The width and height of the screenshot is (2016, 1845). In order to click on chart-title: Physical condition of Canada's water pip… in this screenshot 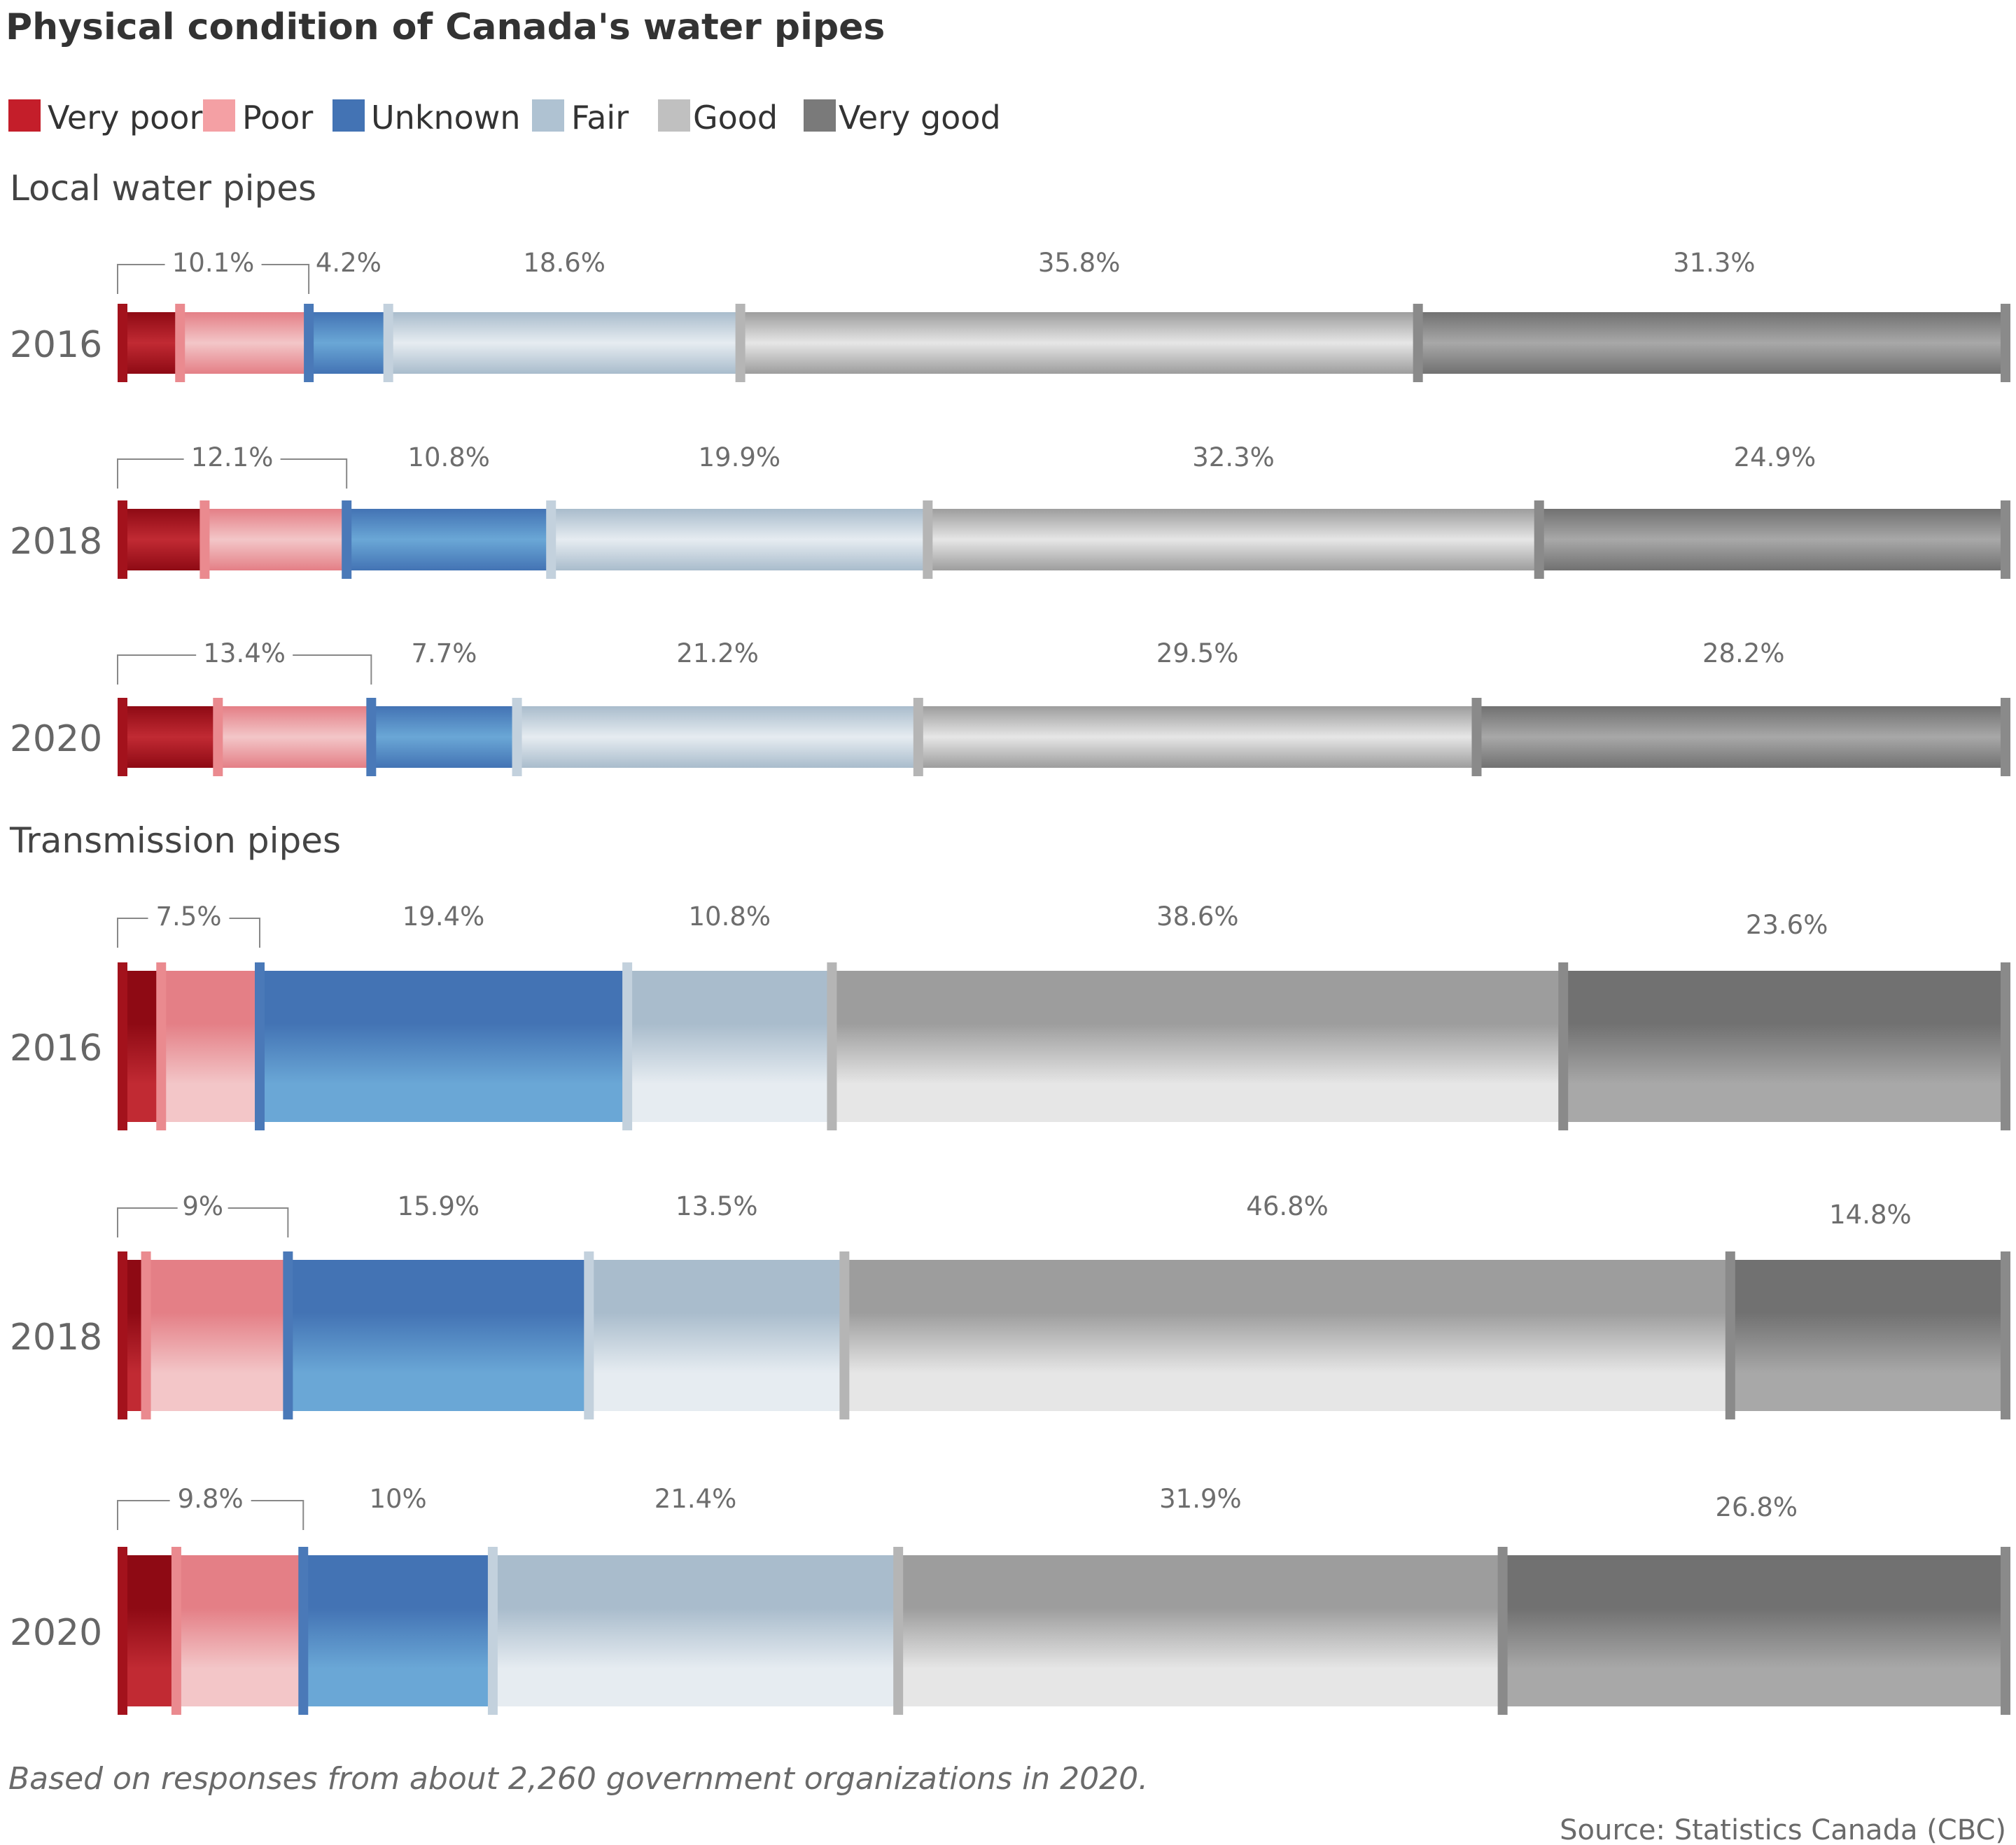, I will do `click(445, 27)`.